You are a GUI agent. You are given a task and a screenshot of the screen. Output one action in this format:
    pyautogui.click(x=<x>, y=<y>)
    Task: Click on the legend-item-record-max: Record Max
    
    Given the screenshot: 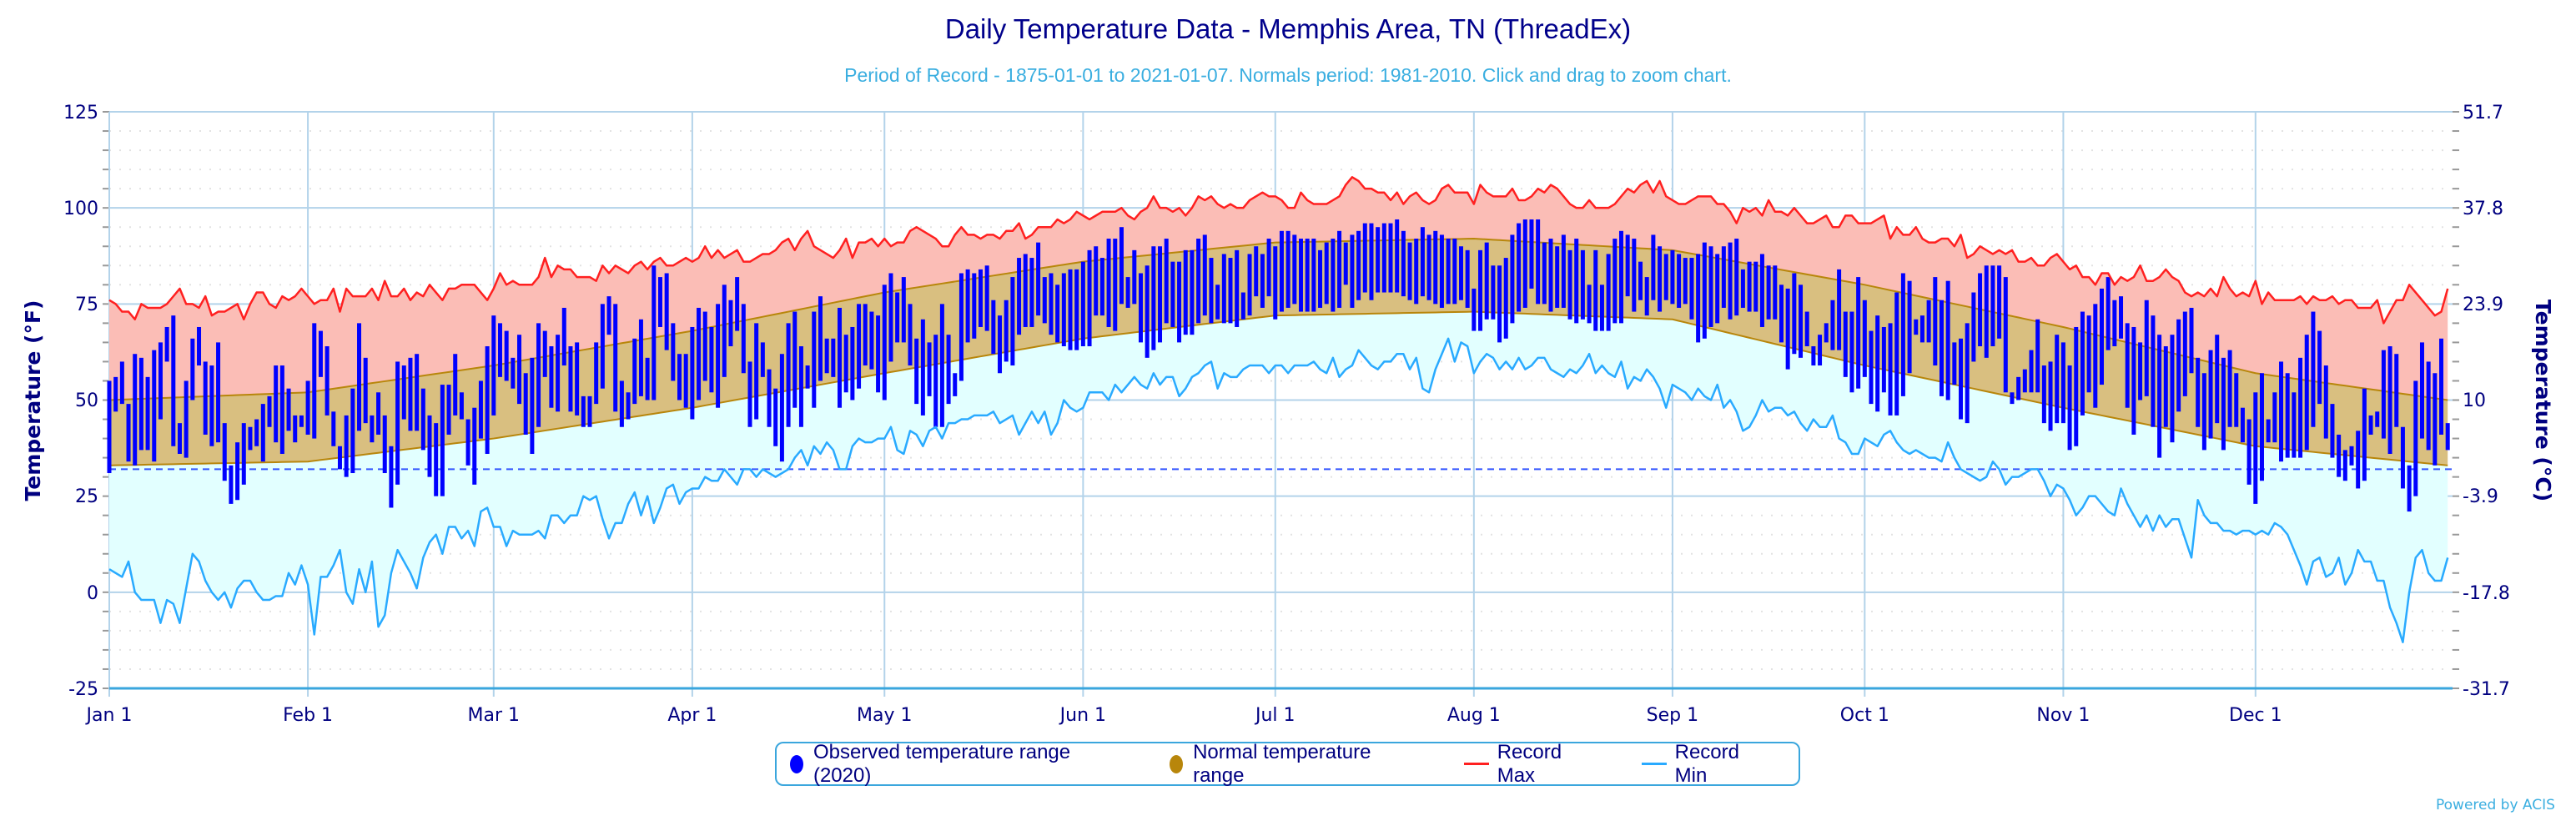 What is the action you would take?
    pyautogui.click(x=1534, y=764)
    